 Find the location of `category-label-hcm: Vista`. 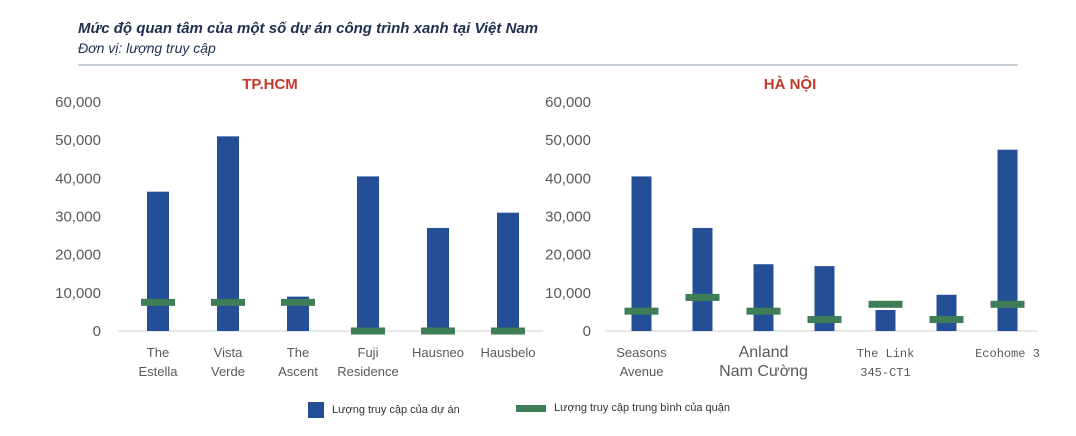

category-label-hcm: Vista is located at coordinates (228, 352).